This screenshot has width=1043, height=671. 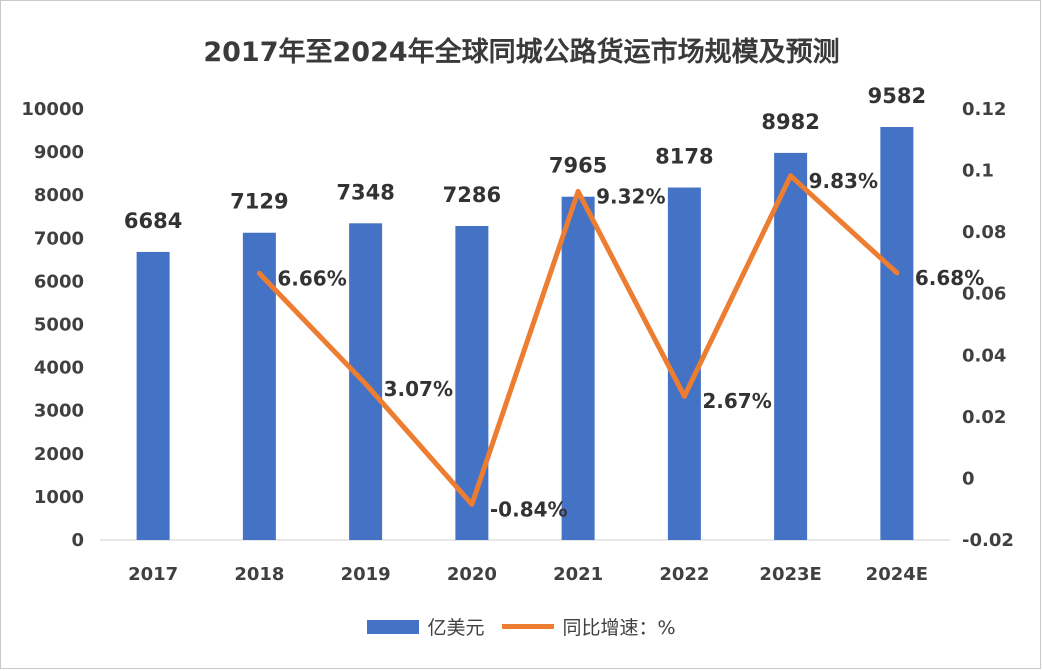 I want to click on x-axis-tick-label: 2017, so click(x=153, y=574).